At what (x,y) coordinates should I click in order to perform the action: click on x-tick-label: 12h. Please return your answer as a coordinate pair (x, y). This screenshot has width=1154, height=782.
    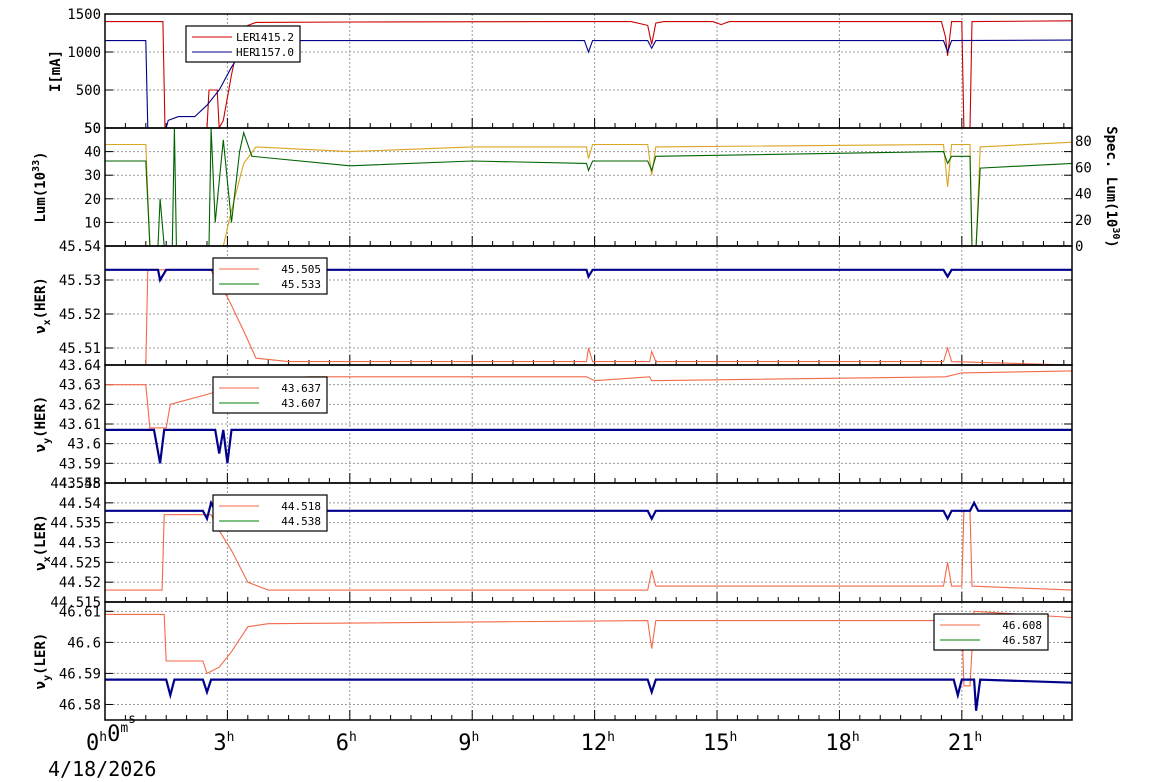
    Looking at the image, I should click on (598, 743).